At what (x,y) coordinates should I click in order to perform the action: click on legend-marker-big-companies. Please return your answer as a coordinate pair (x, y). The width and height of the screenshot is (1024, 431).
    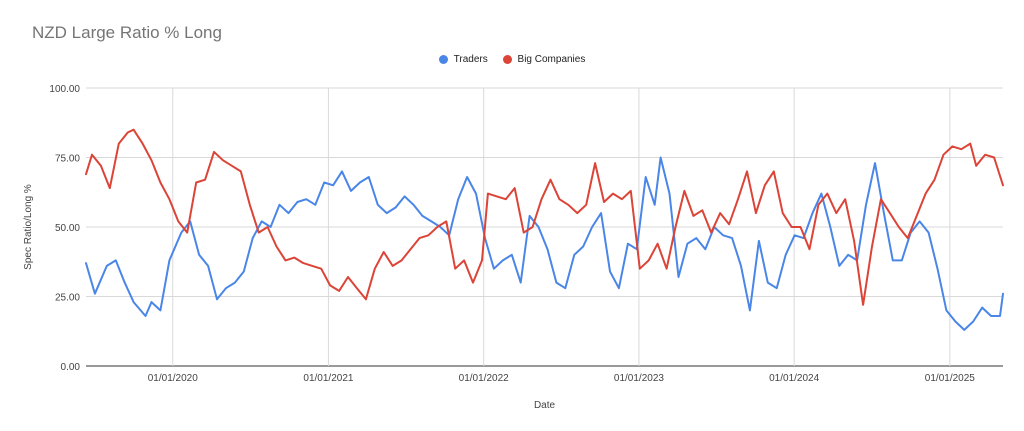
    Looking at the image, I should click on (507, 59).